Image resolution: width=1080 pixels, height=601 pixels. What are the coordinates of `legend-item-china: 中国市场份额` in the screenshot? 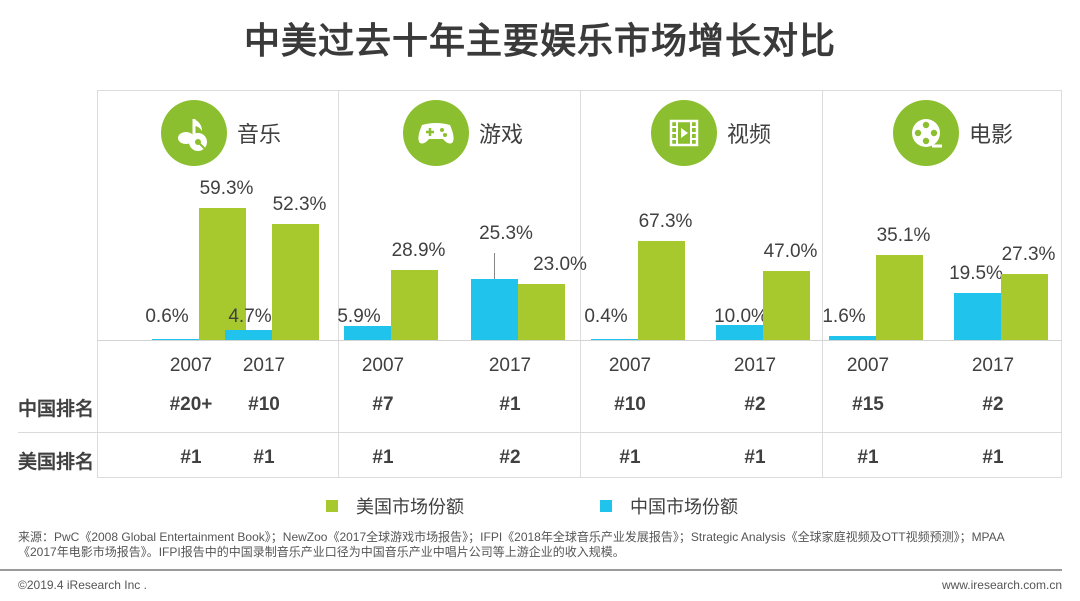 It's located at (669, 506).